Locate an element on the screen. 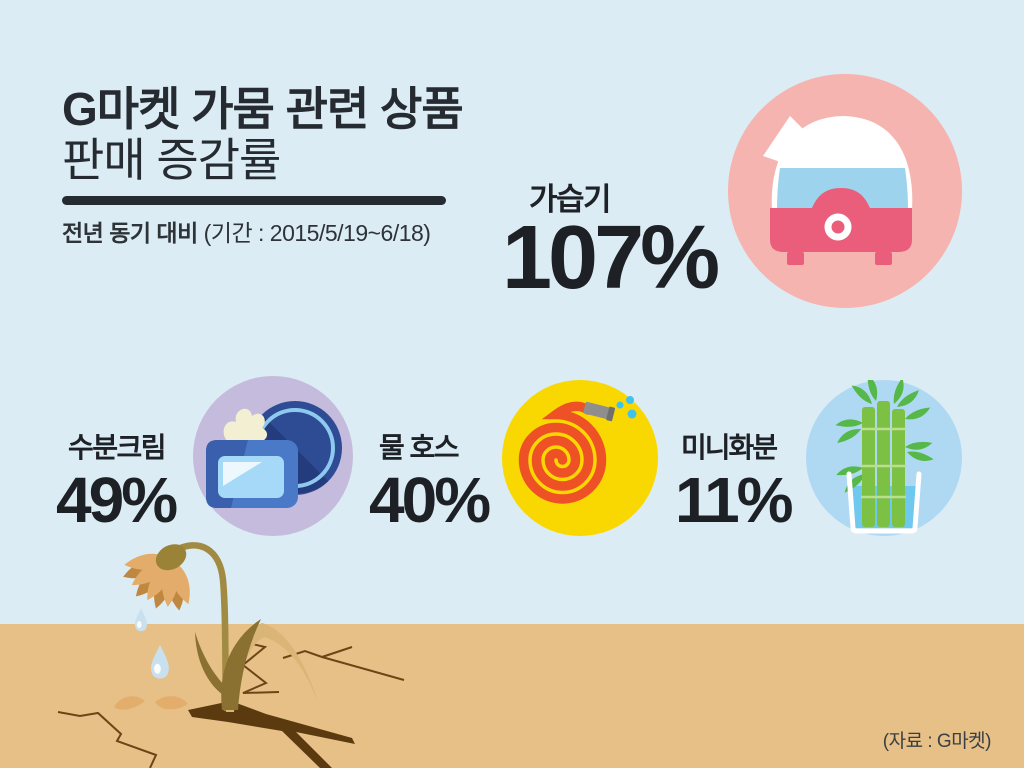 Image resolution: width=1024 pixels, height=768 pixels. humidifier-icon is located at coordinates (845, 191).